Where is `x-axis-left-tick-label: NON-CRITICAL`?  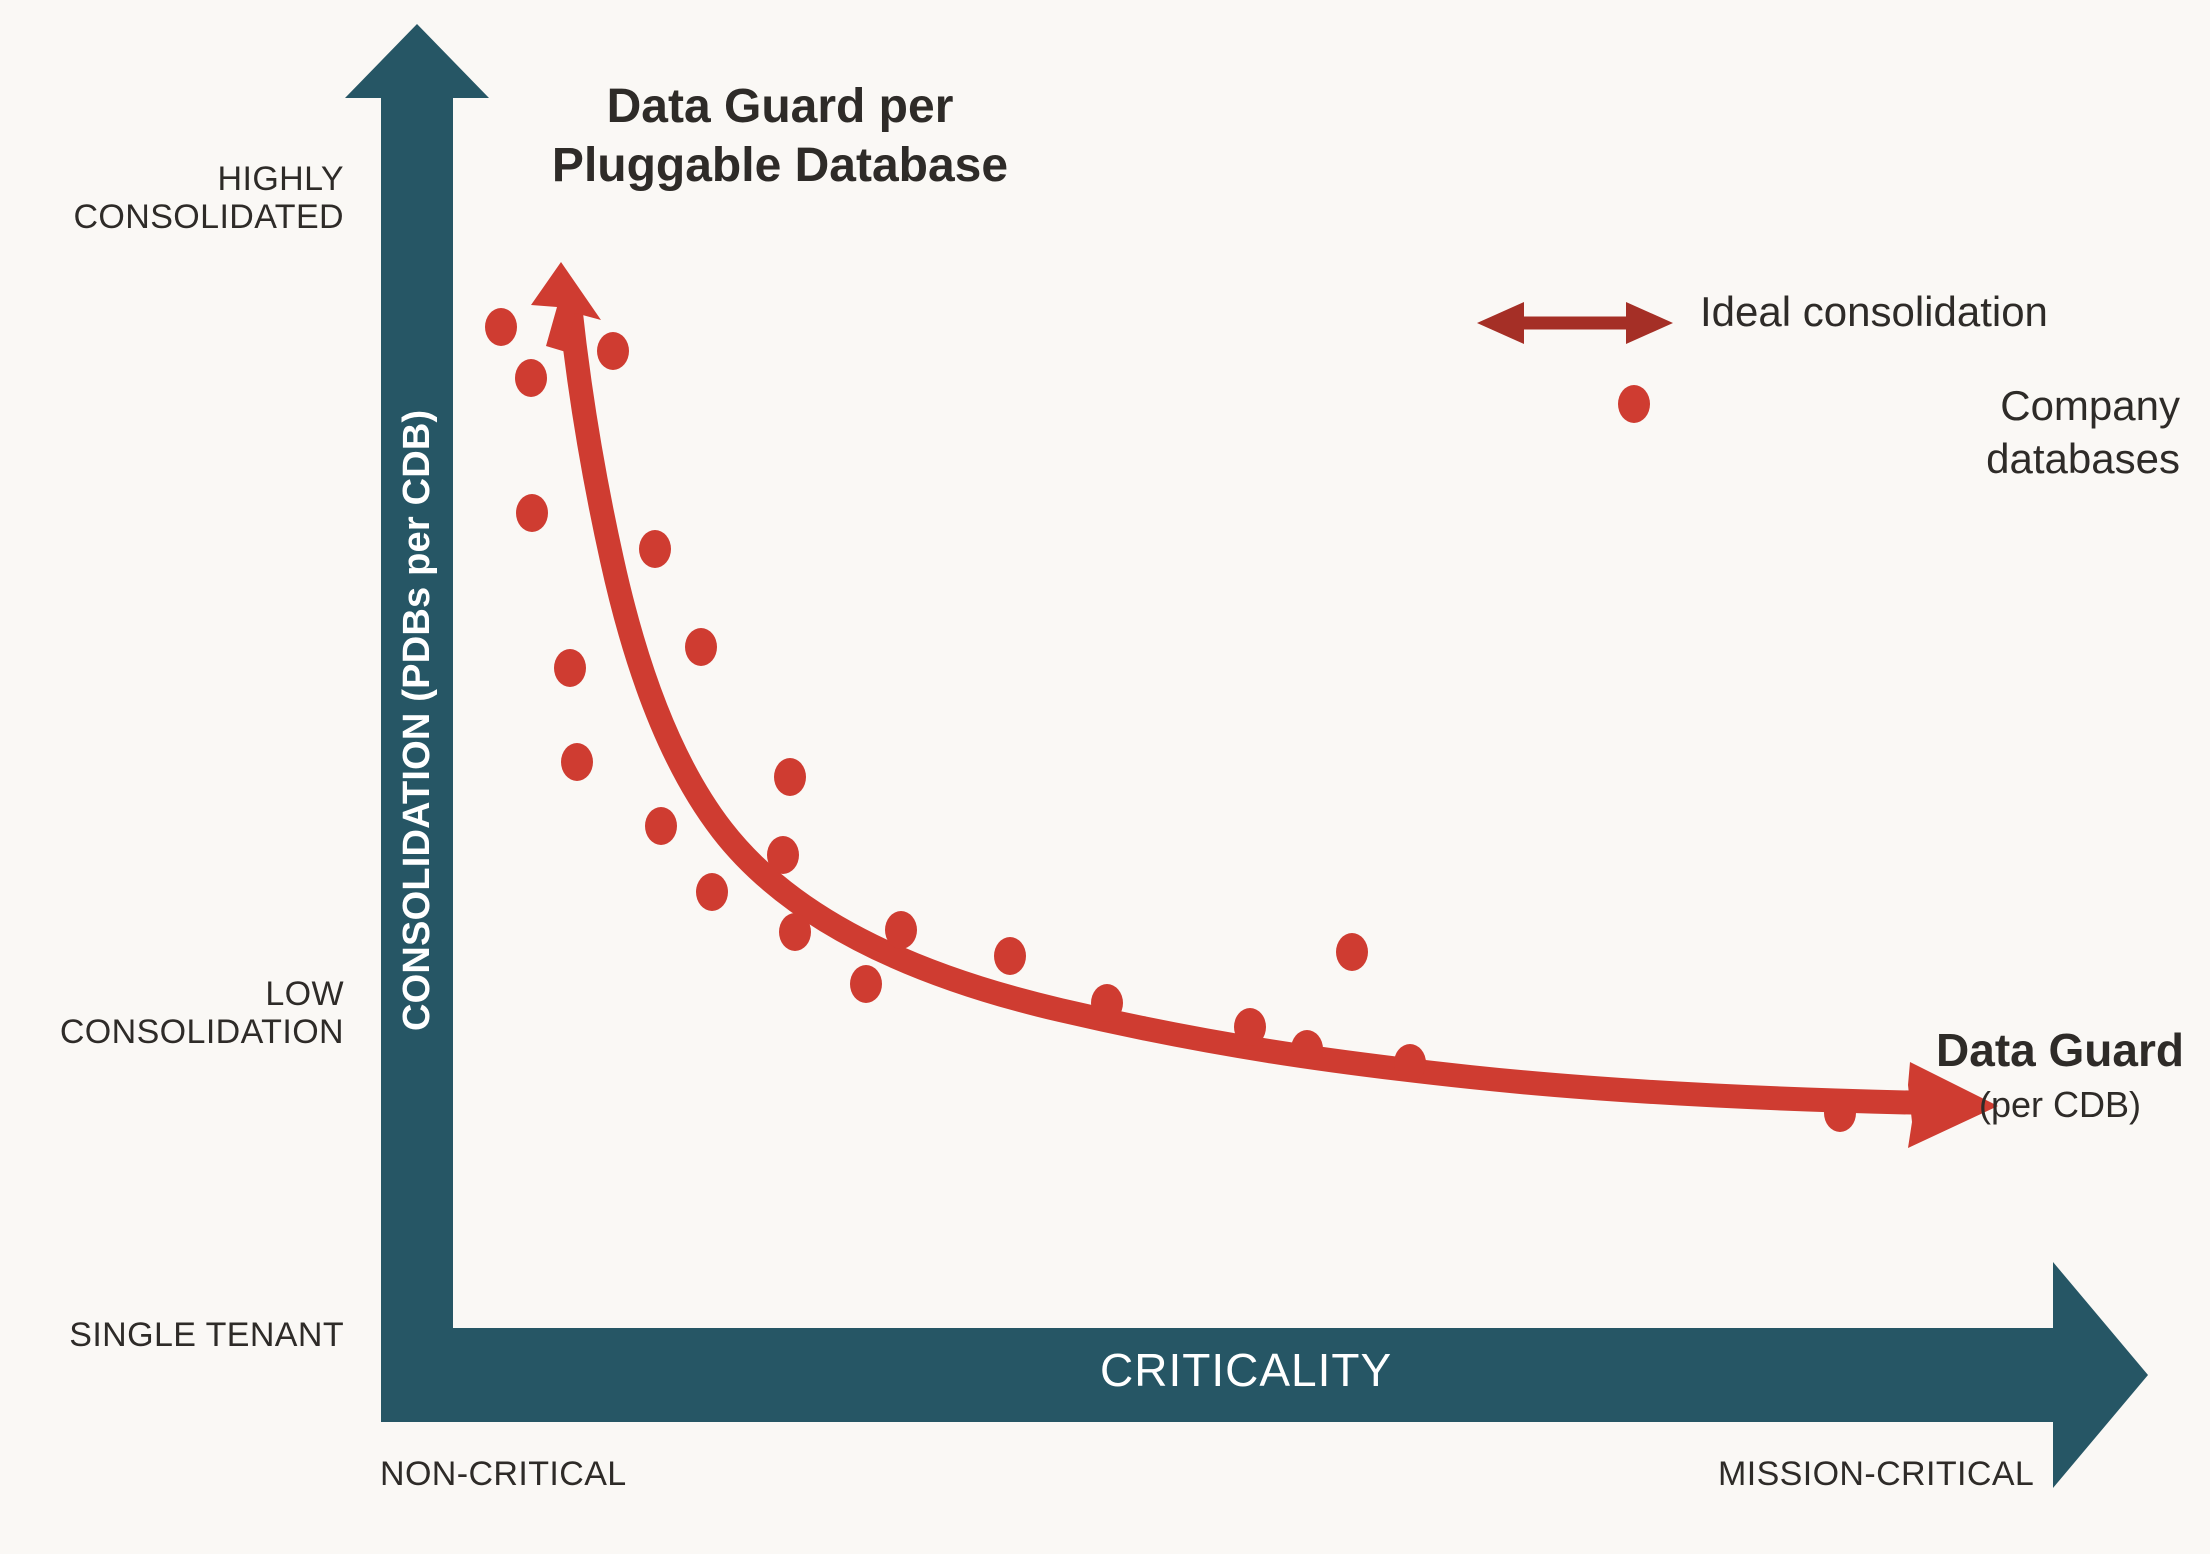 x-axis-left-tick-label: NON-CRITICAL is located at coordinates (503, 1474).